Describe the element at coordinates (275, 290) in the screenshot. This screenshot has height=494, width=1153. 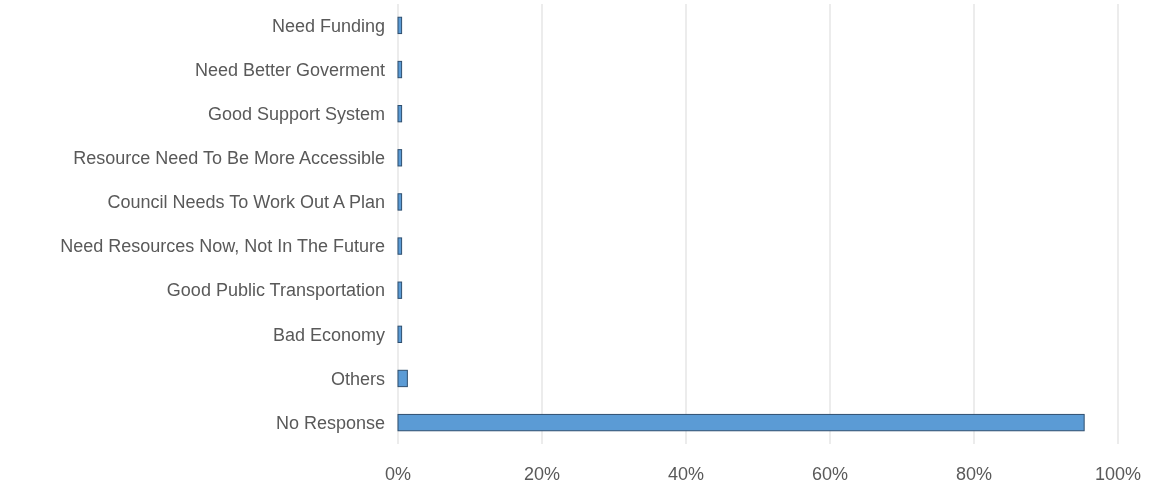
I see `y-tick-label: Good Public Transportation` at that location.